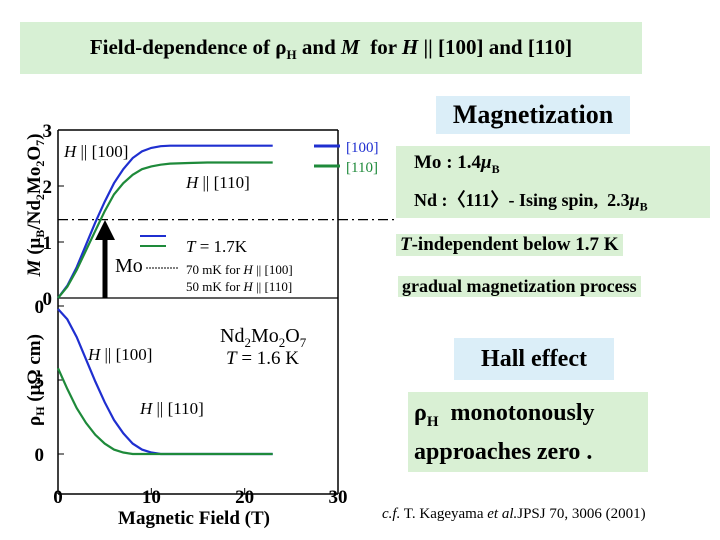 Image resolution: width=720 pixels, height=540 pixels. I want to click on m-panel-ylabel: M (μB/Nd2Mo2O7), so click(35, 206).